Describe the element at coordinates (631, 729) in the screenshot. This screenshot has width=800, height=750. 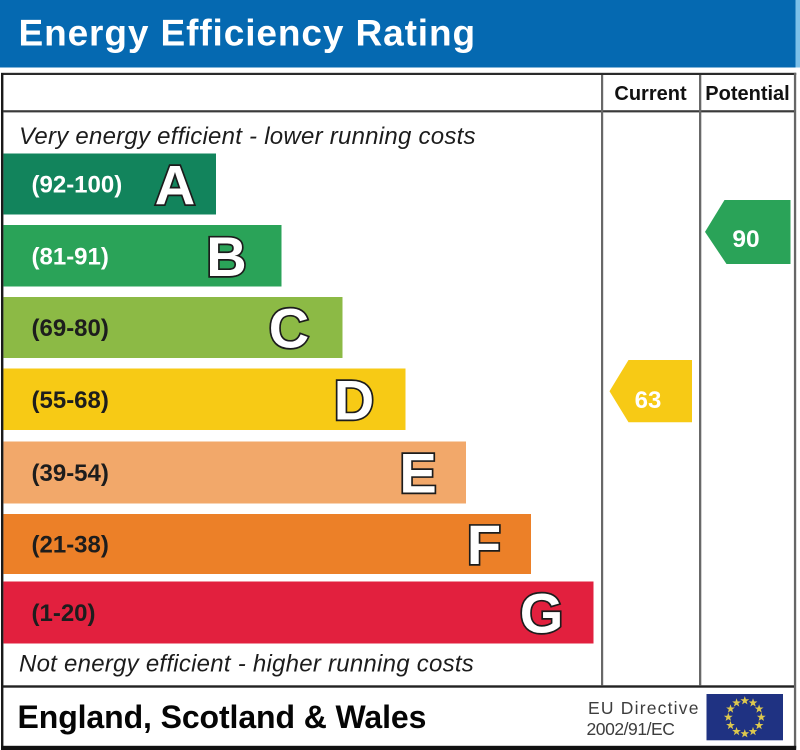
I see `svg-text: 2002/91/EC` at that location.